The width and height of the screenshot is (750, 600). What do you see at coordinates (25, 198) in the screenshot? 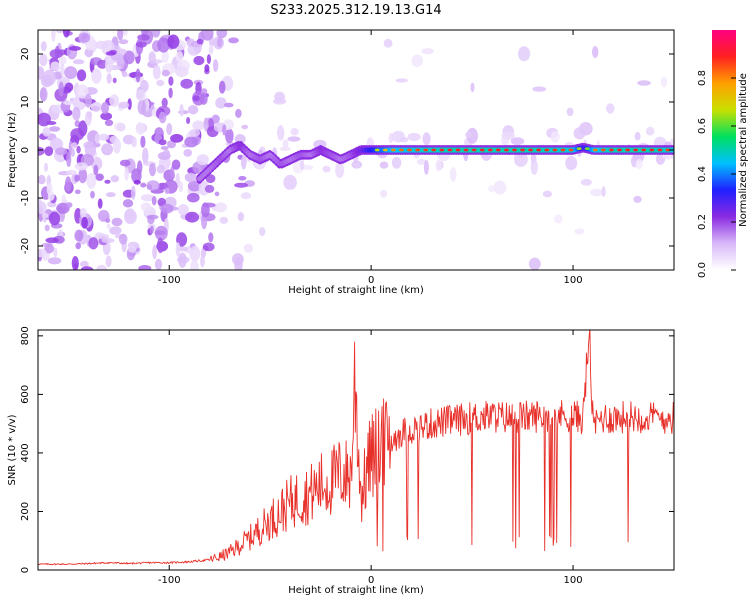
I see `heatmap-y-tick-label: -10` at bounding box center [25, 198].